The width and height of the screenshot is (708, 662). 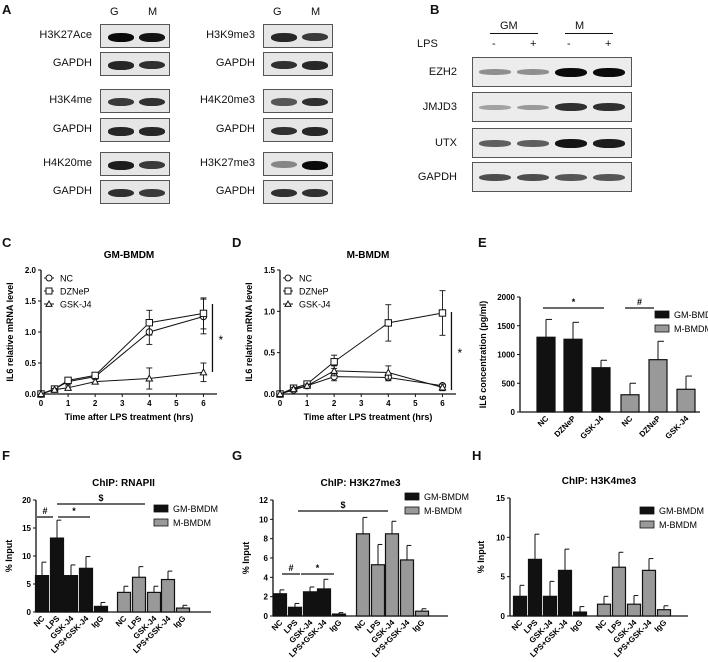 What do you see at coordinates (270, 394) in the screenshot?
I see `y-tick-label: 0.0` at bounding box center [270, 394].